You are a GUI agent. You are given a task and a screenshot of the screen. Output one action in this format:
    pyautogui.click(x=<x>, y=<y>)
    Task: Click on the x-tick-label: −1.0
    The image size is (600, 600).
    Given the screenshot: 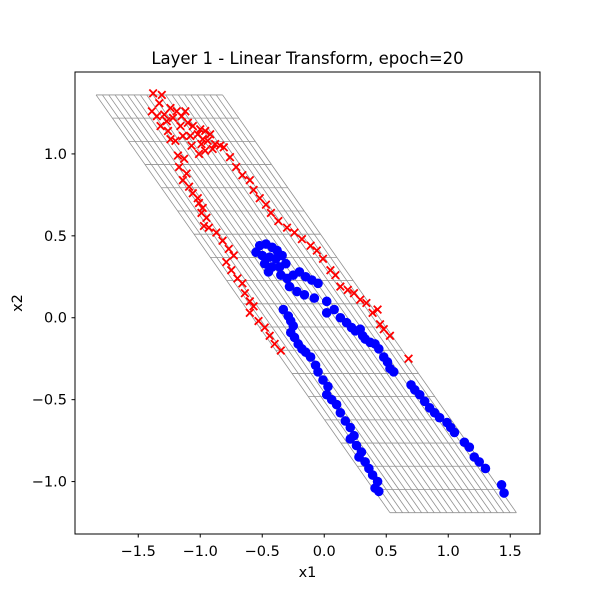 What is the action you would take?
    pyautogui.click(x=200, y=552)
    